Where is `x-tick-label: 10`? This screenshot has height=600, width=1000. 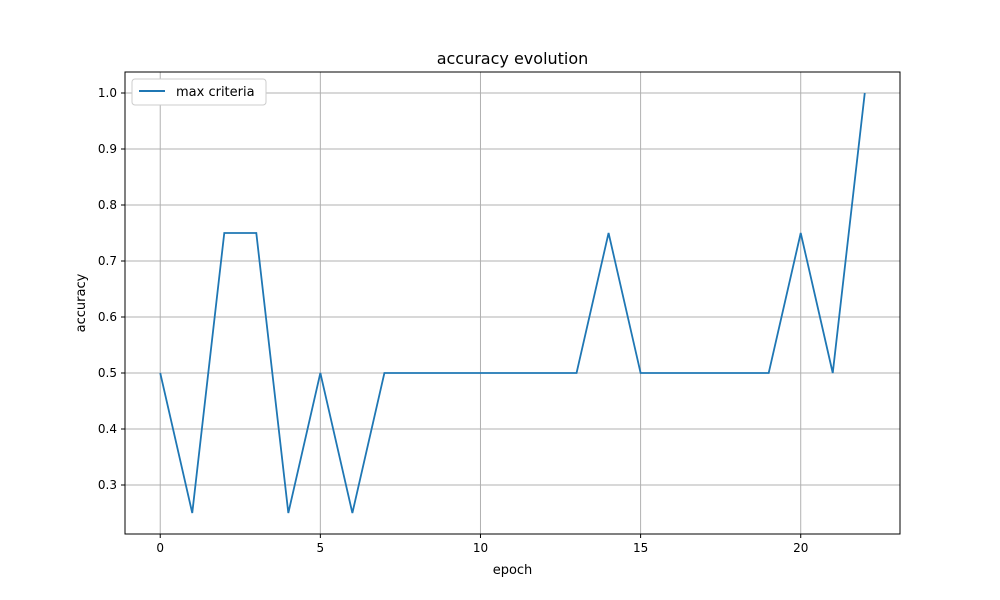 x-tick-label: 10 is located at coordinates (480, 548).